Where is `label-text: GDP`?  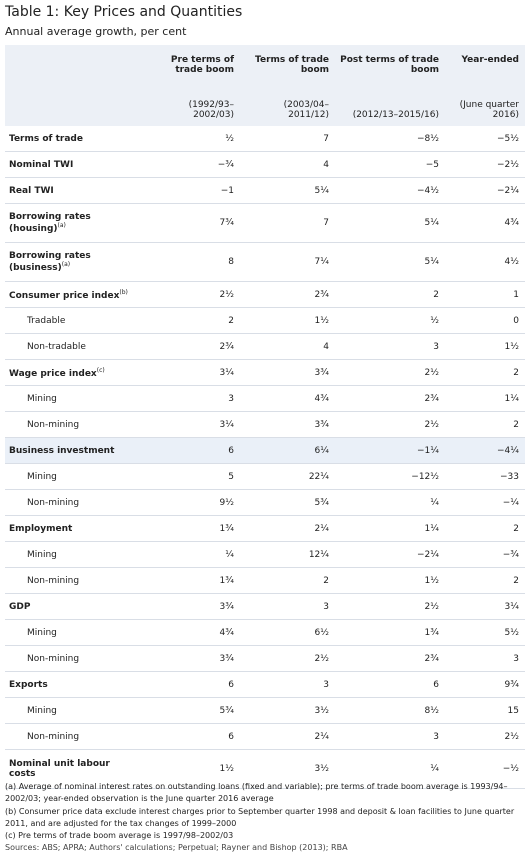
label-text: GDP is located at coordinates (20, 606).